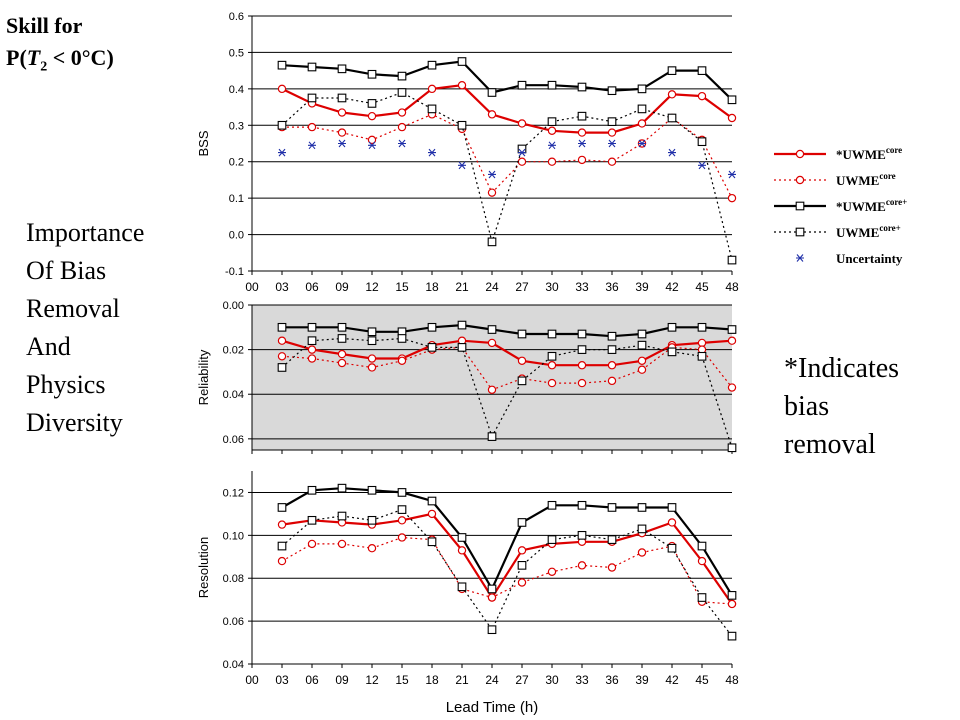  I want to click on chart-title: Skill for P(T2 < 0°C), so click(60, 46).